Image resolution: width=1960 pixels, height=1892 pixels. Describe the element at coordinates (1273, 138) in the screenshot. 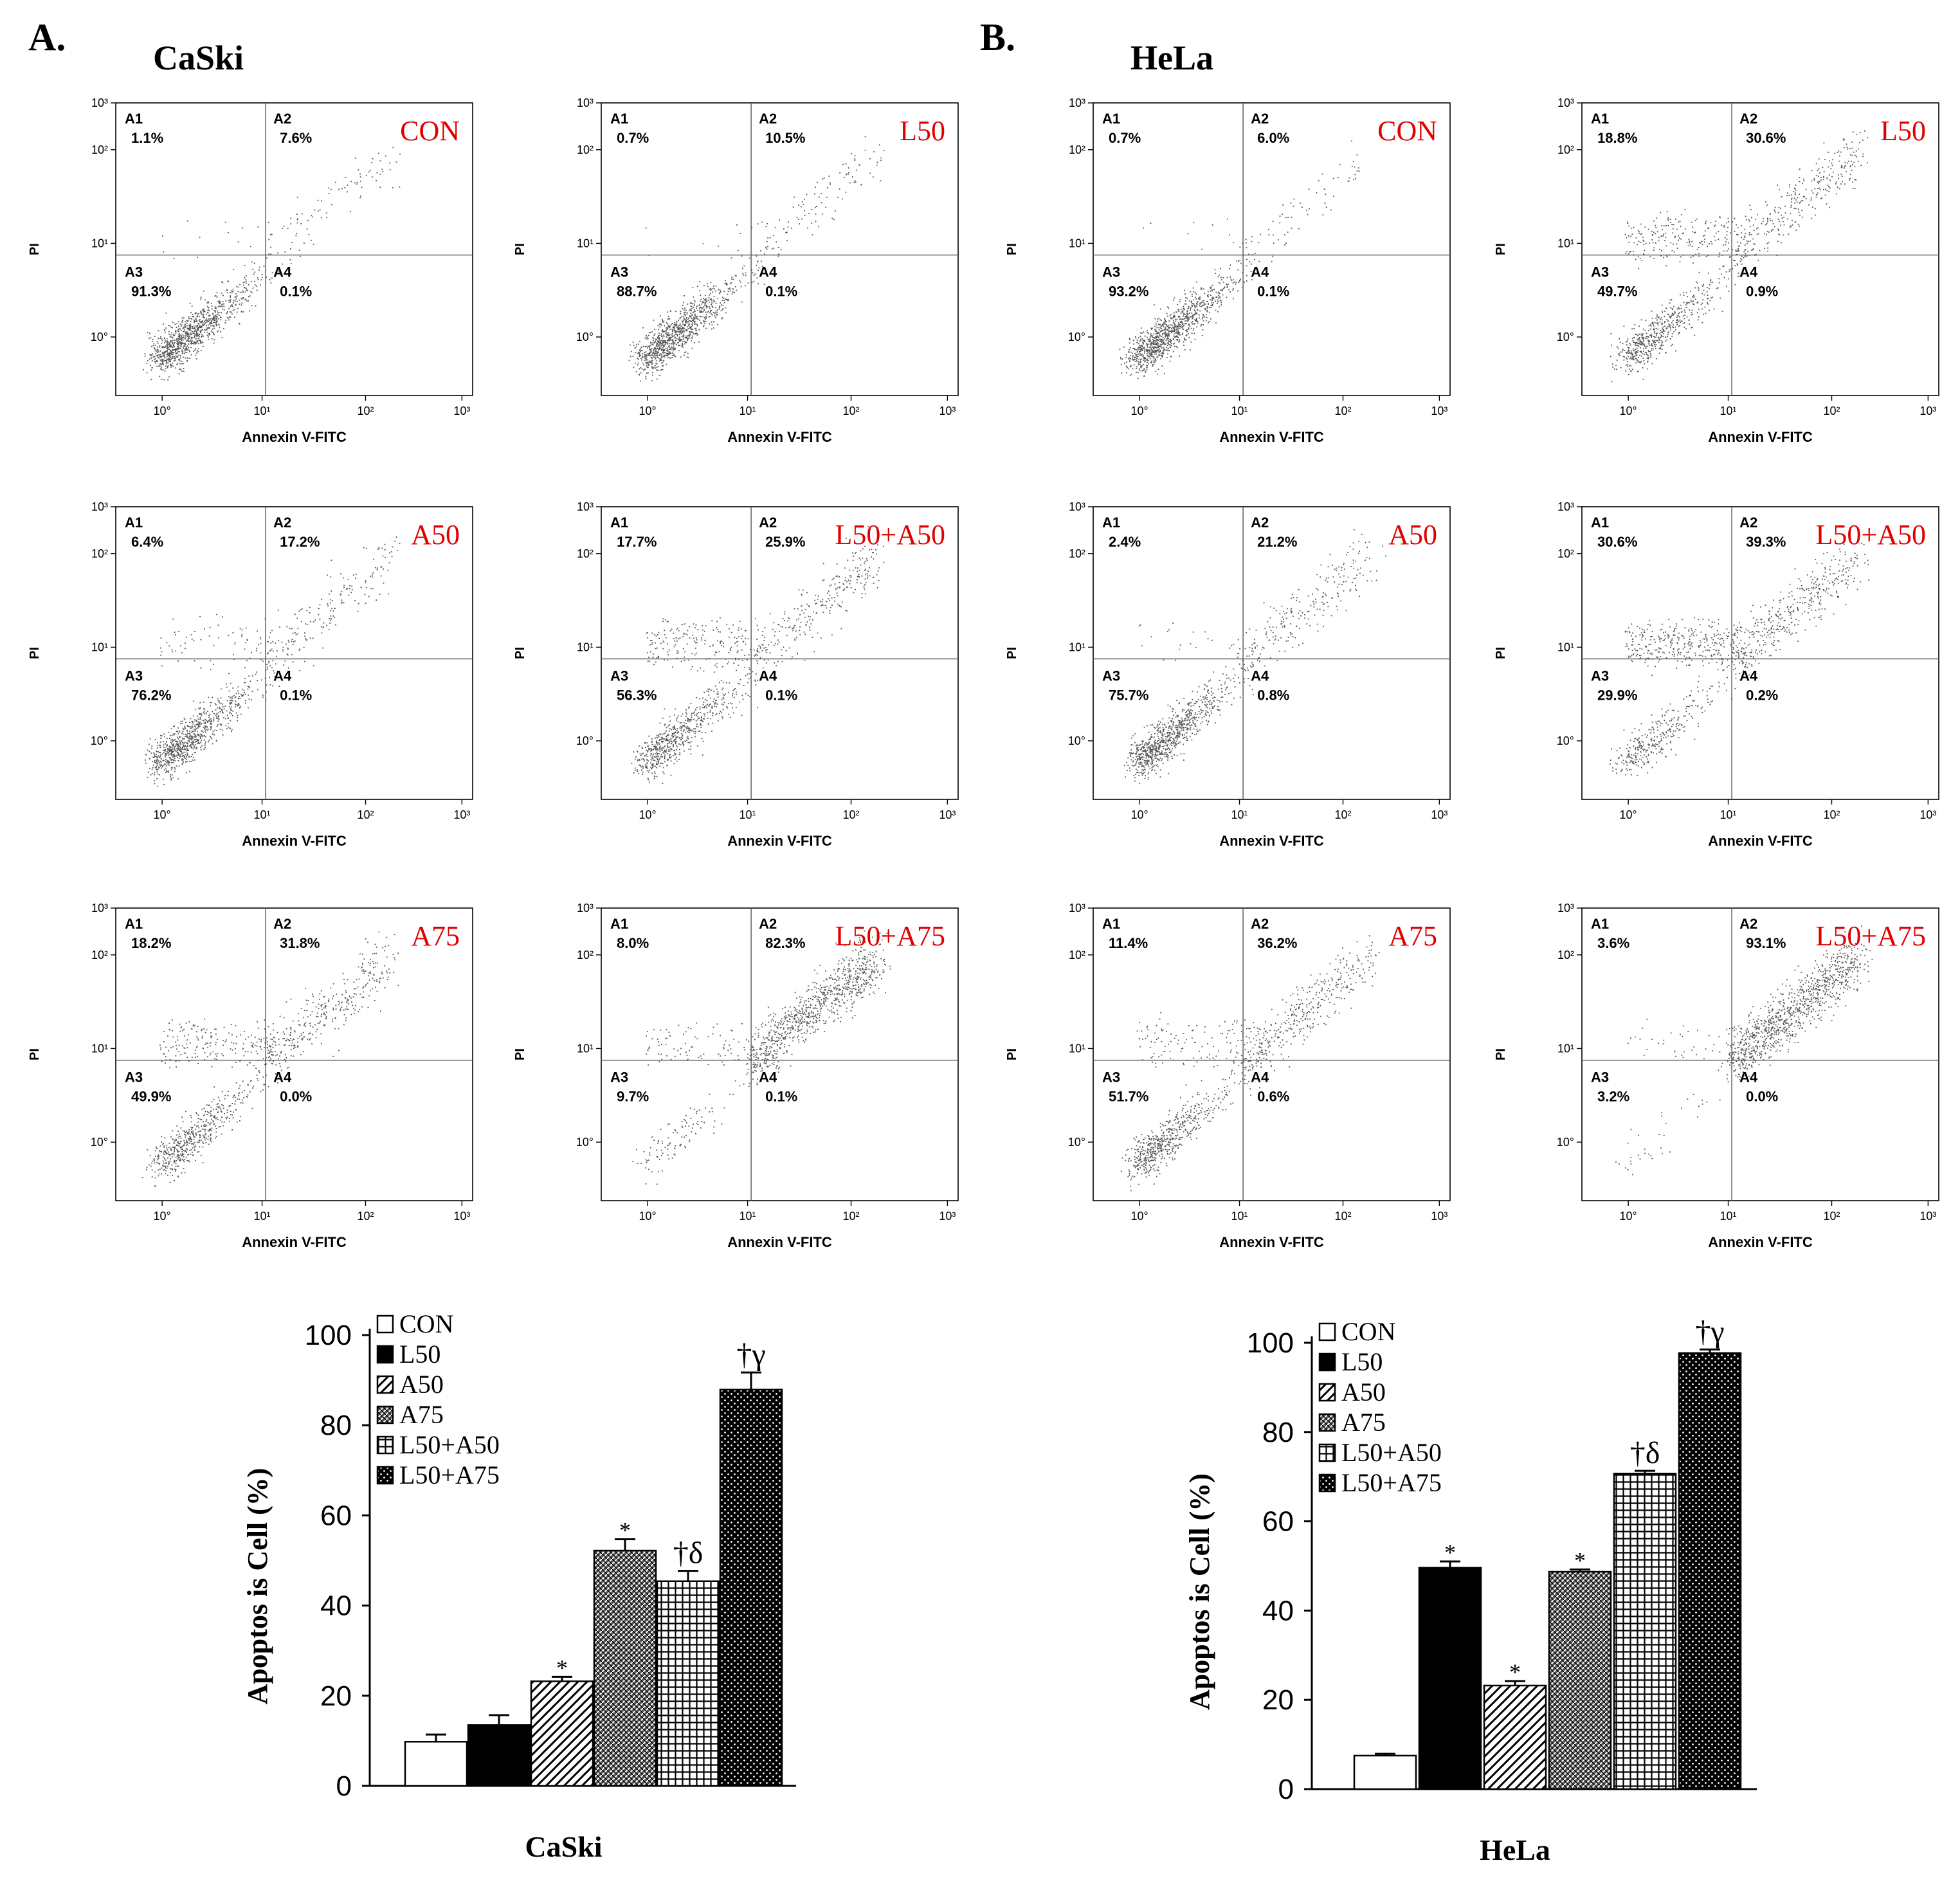

I see `quadrant-percent-a2: 6.0%` at that location.